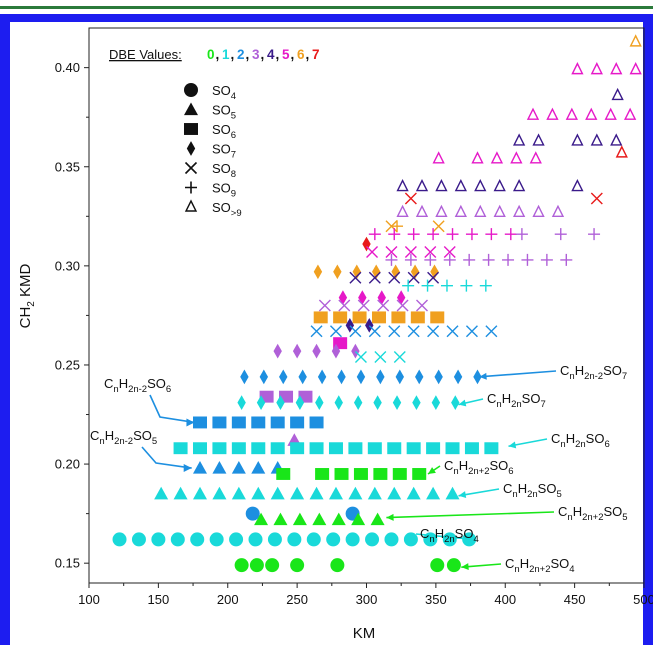 The width and height of the screenshot is (653, 645). I want to click on data-point-square-dbe1, so click(452, 448).